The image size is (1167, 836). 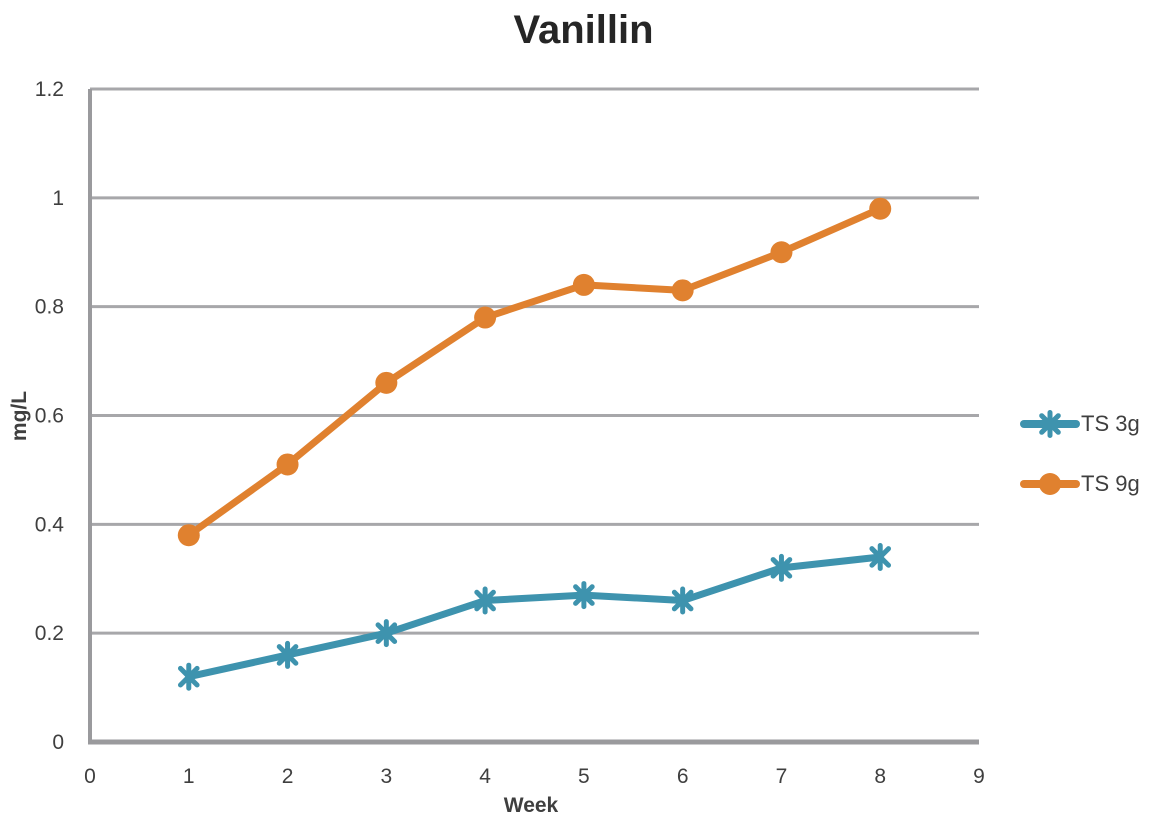 What do you see at coordinates (58, 198) in the screenshot?
I see `y-tick-label: 1` at bounding box center [58, 198].